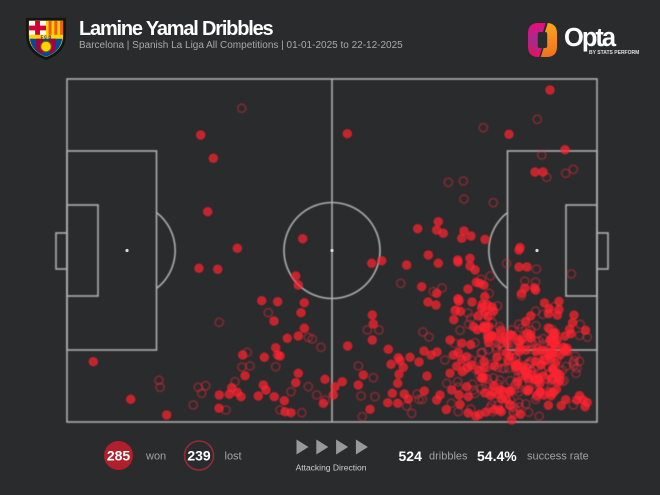 This screenshot has height=495, width=660. Describe the element at coordinates (558, 457) in the screenshot. I see `svg-text: success rate` at that location.